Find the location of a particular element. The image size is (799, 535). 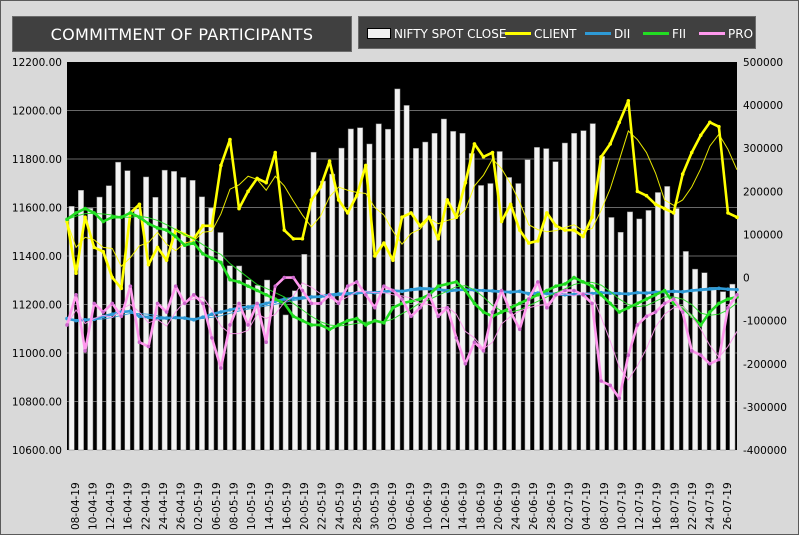

legend-line-swatch-icon is located at coordinates (598, 33).